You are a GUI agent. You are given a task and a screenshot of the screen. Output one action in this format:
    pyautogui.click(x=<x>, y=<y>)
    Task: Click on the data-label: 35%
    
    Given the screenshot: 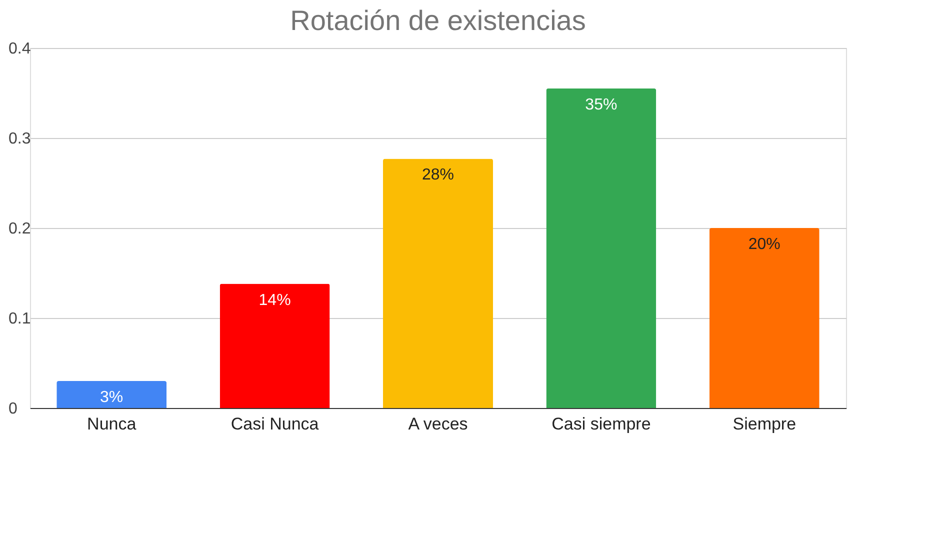 What is the action you would take?
    pyautogui.click(x=601, y=105)
    